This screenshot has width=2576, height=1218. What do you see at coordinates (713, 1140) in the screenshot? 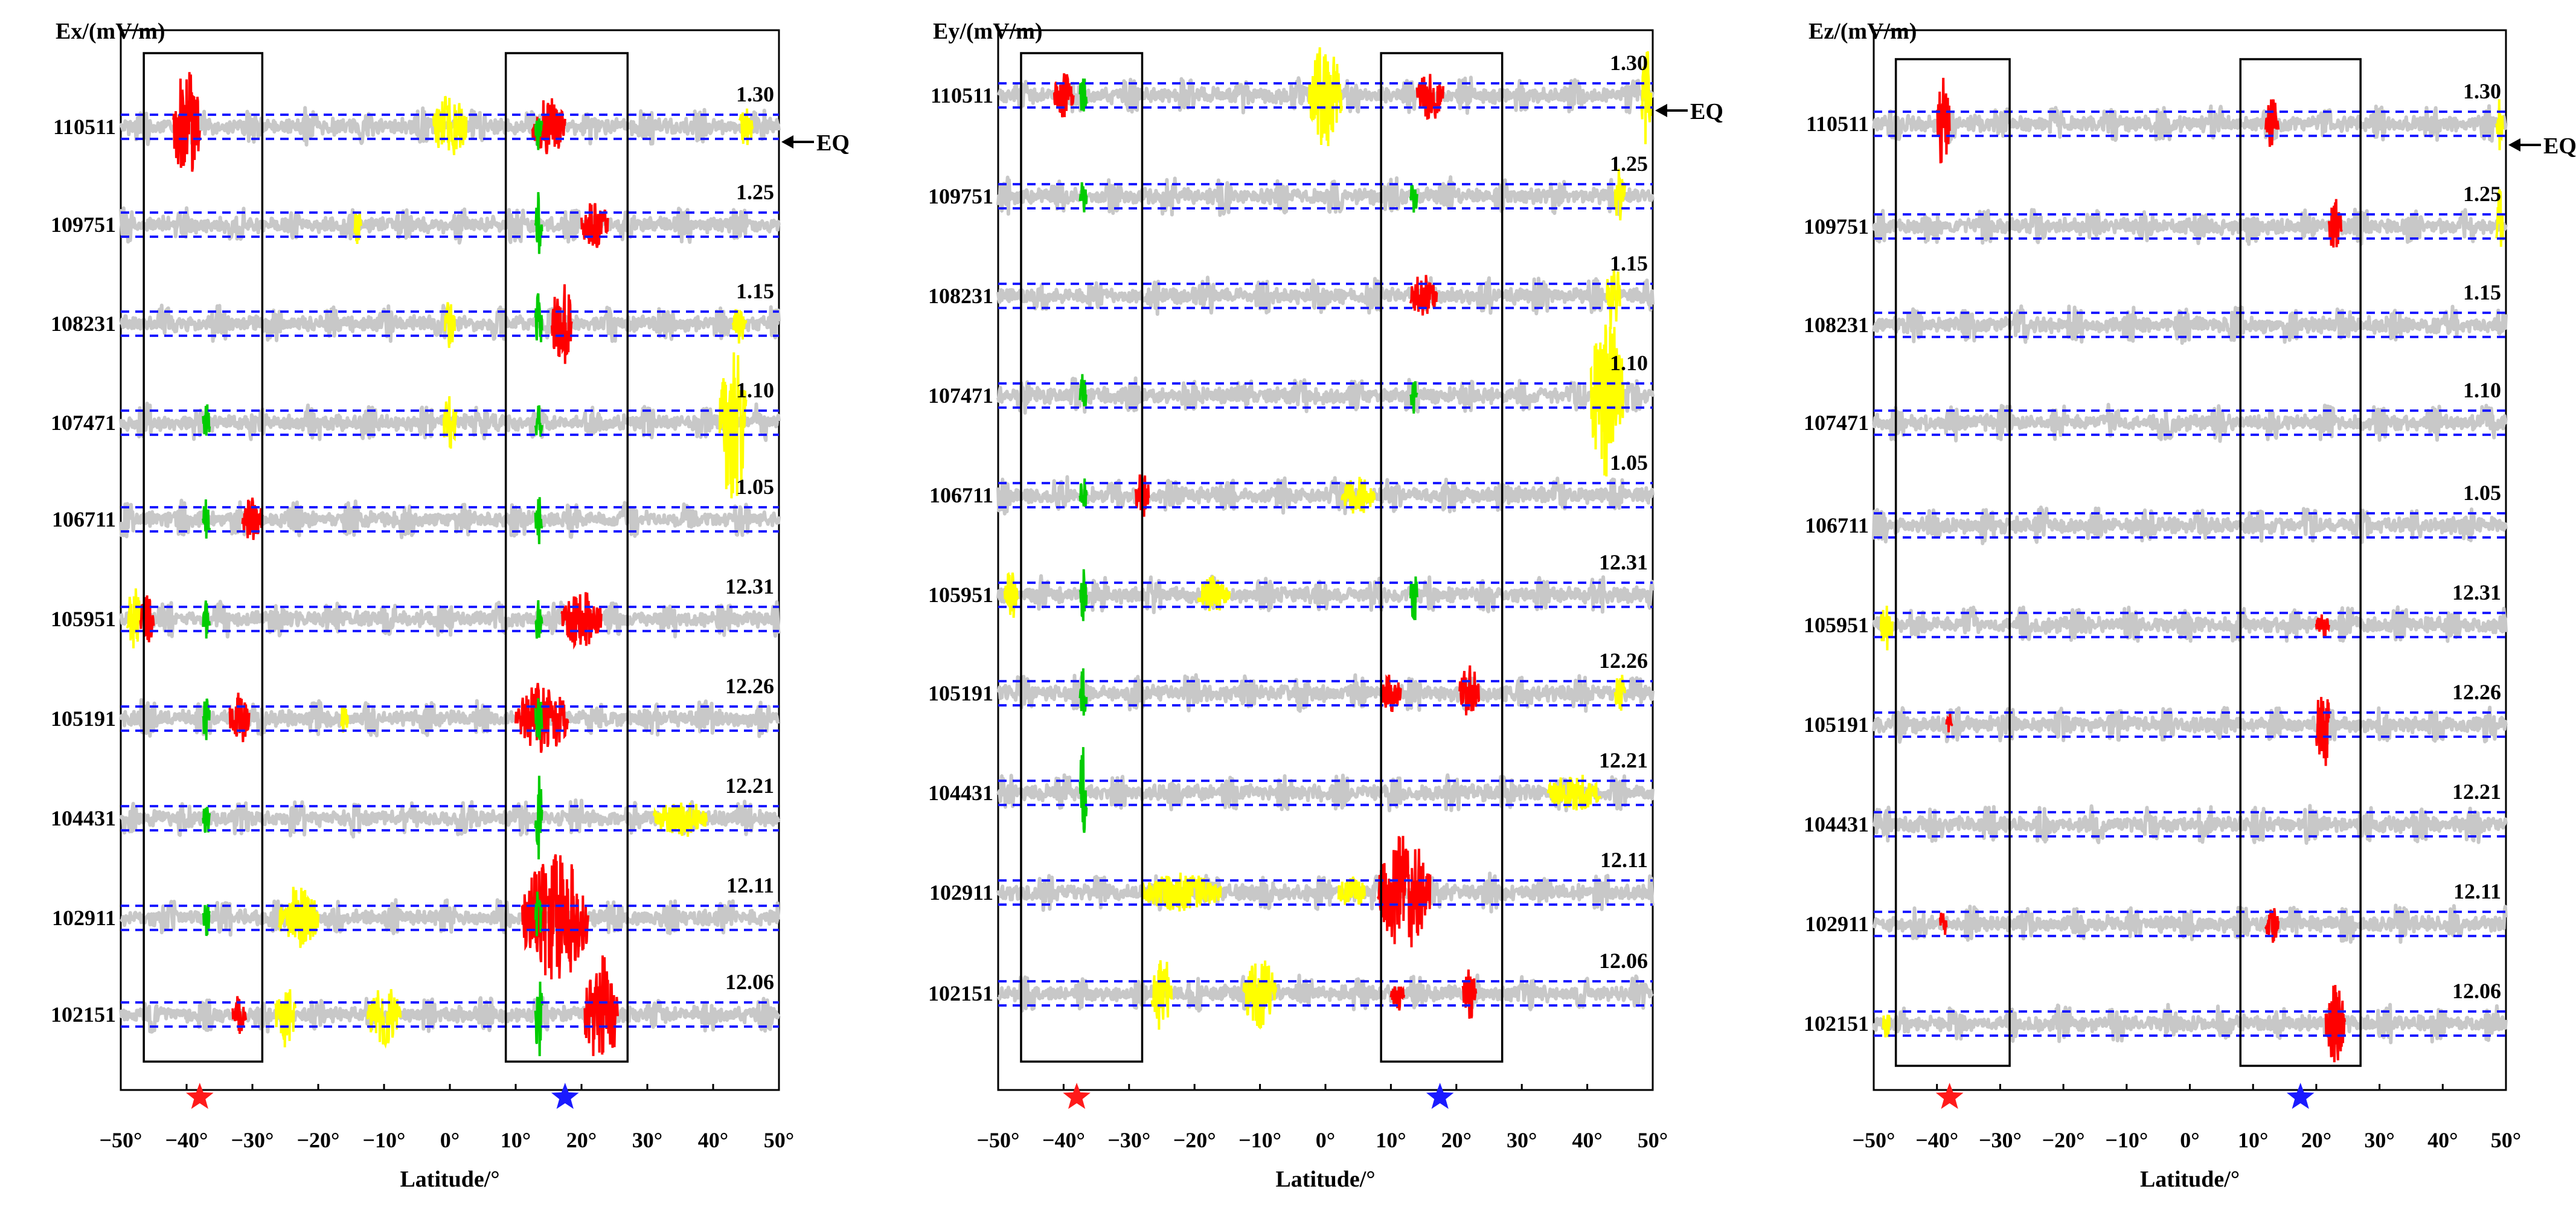
I see `x-tick-label: 40°` at bounding box center [713, 1140].